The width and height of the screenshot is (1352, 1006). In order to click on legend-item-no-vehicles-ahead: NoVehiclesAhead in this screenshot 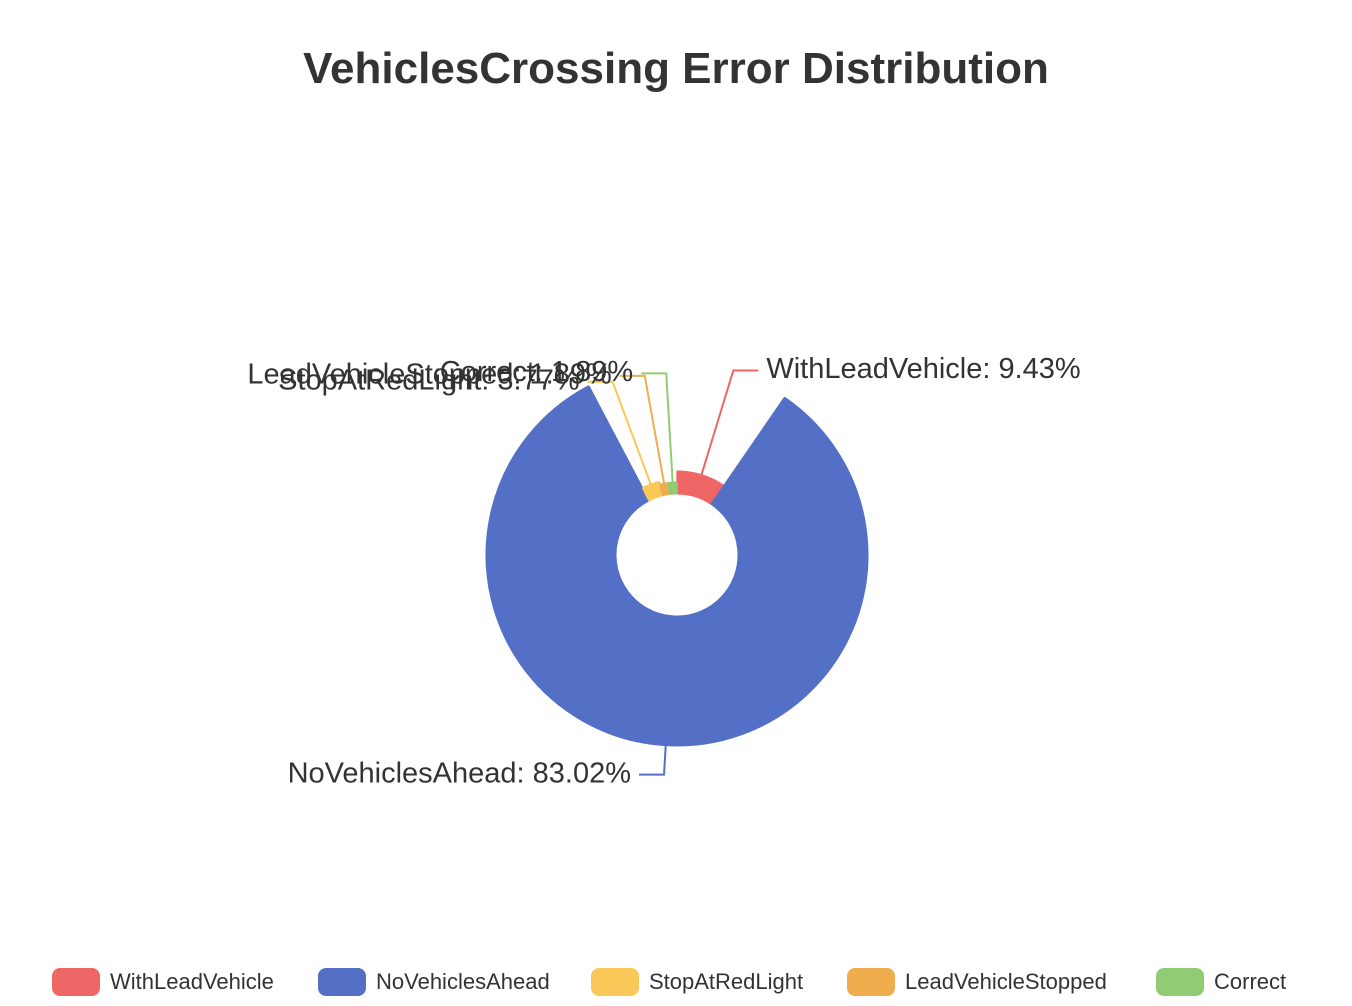, I will do `click(434, 982)`.